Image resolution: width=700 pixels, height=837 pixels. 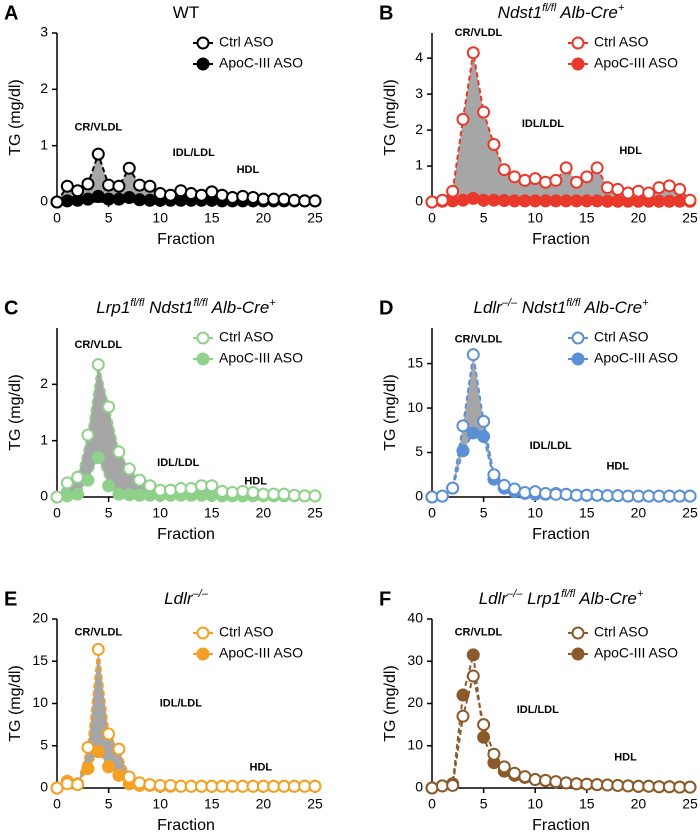 I want to click on y-tick-label: 4, so click(x=419, y=57).